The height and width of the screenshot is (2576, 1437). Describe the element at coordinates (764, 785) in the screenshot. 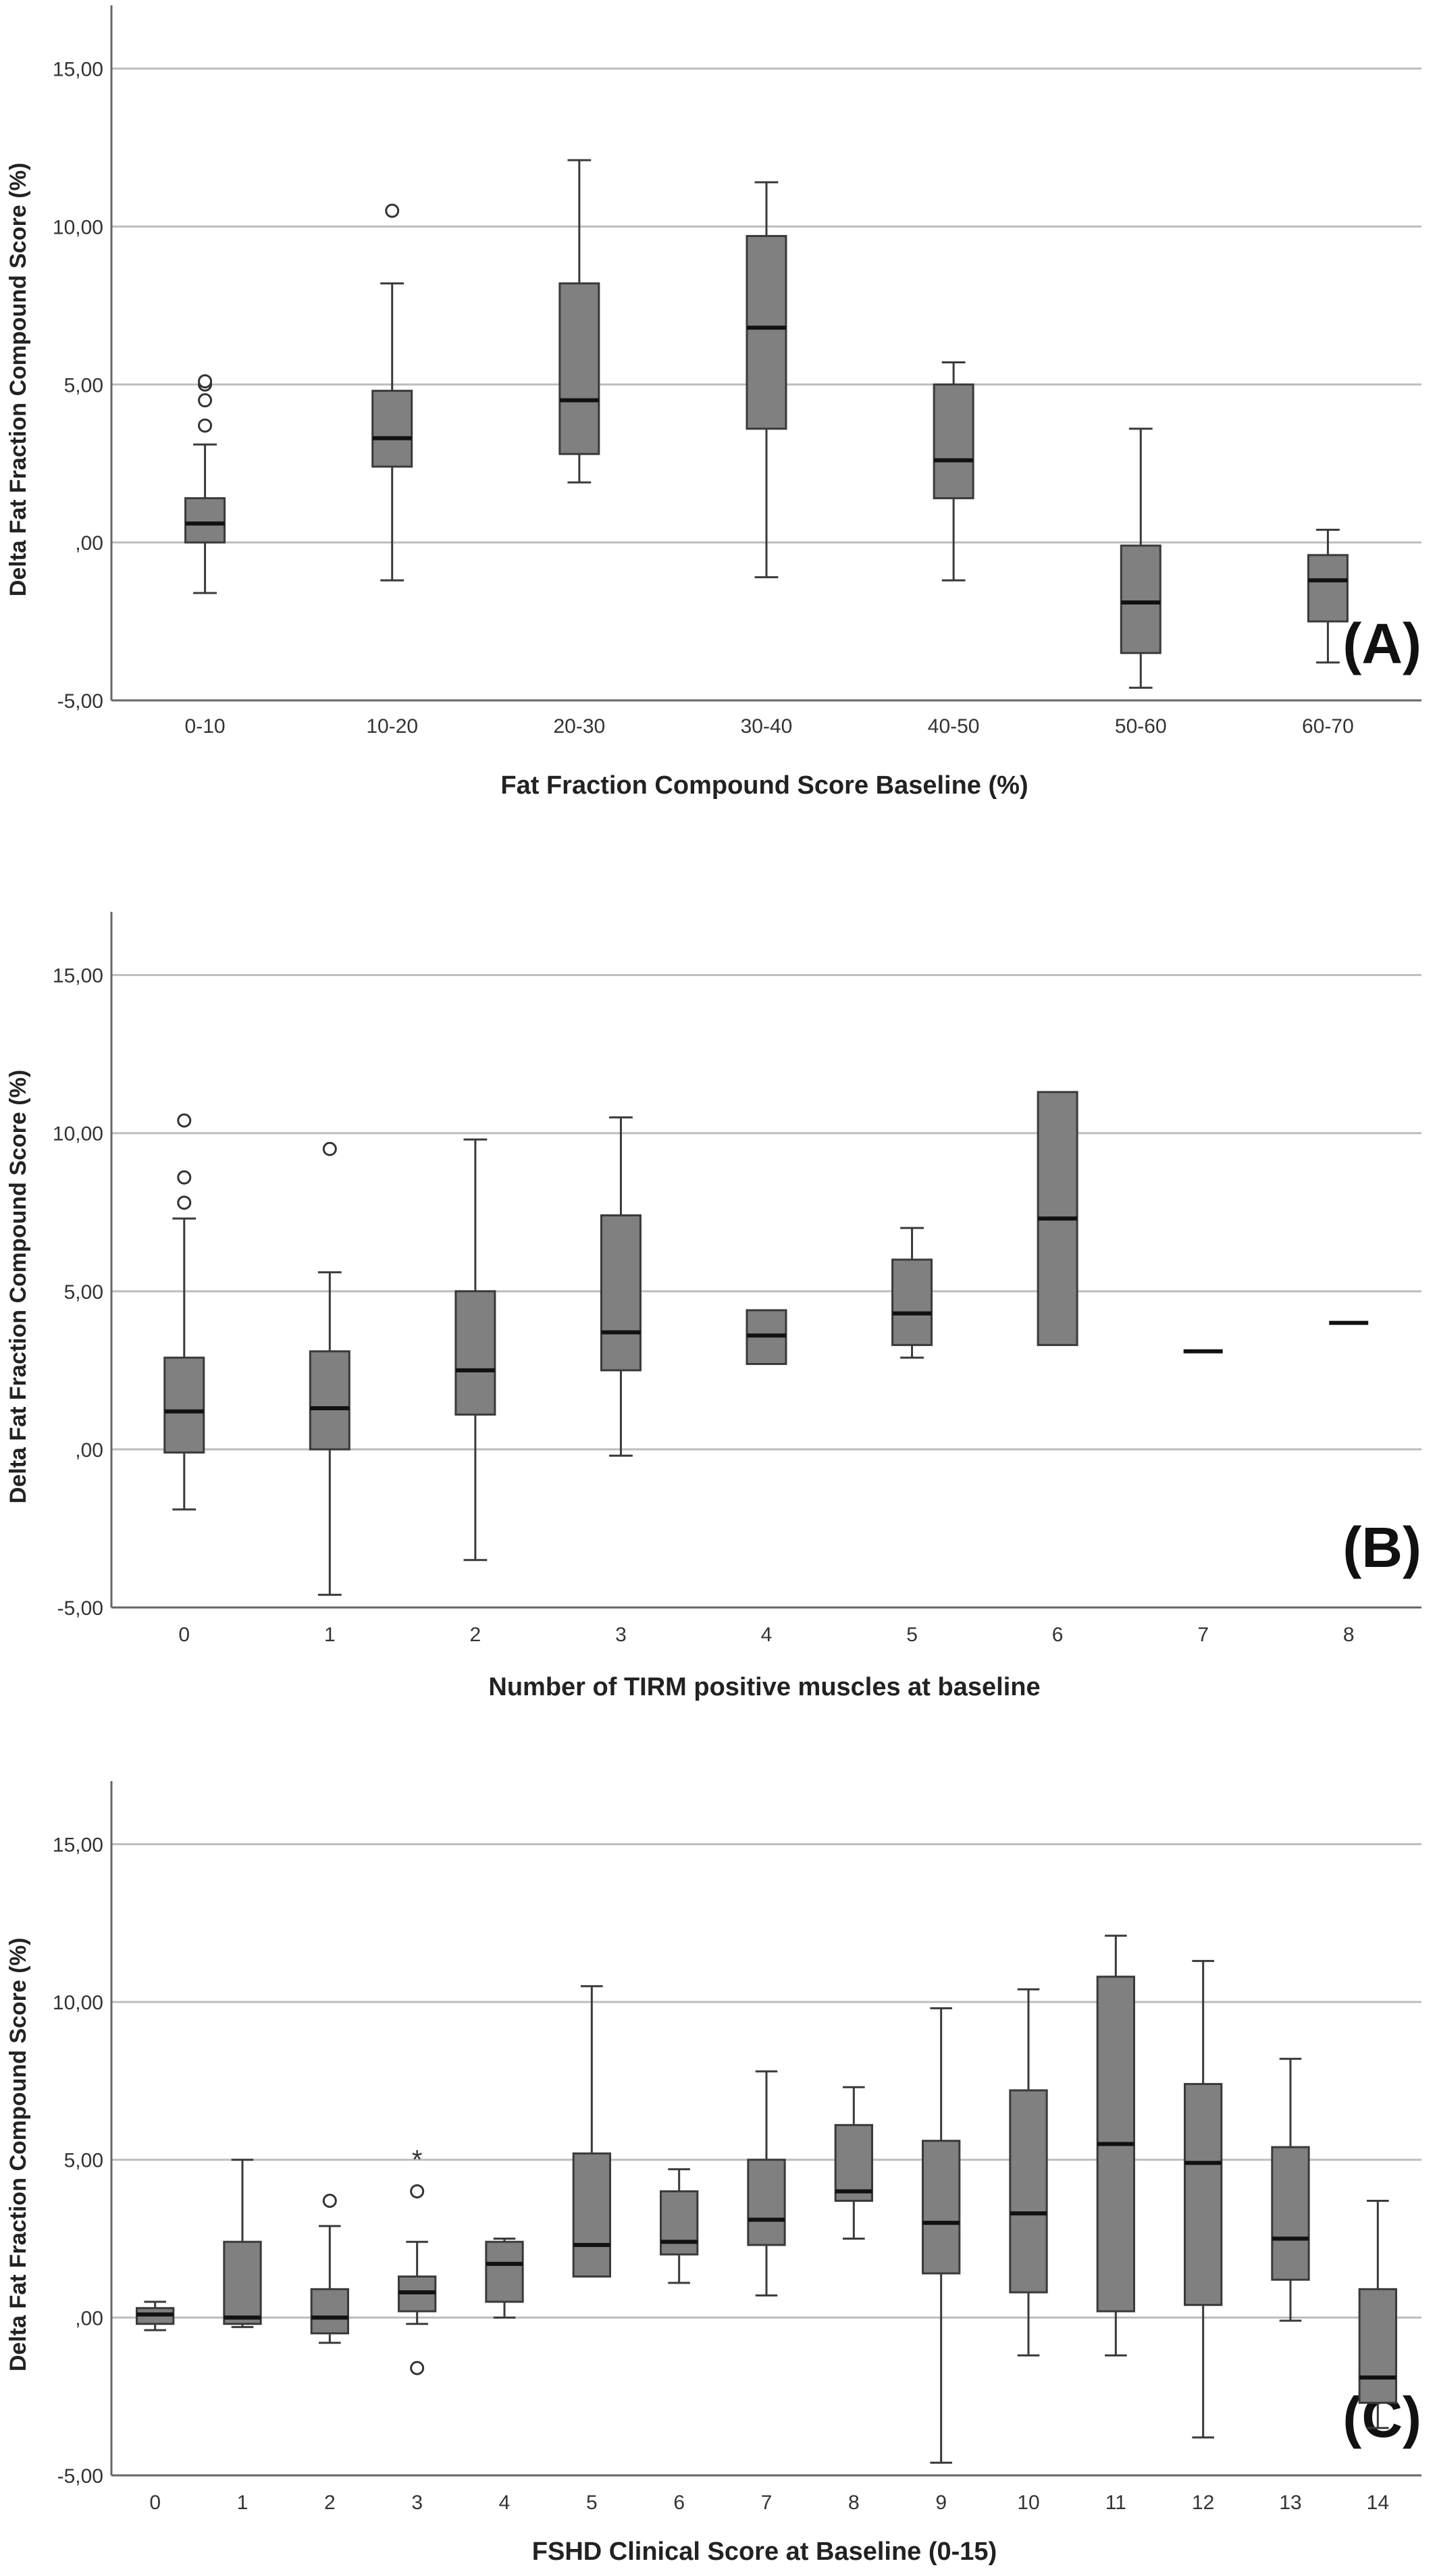

I see `panel-a-x-axis-label: Fat Fraction Compound Score Baseline (%)` at that location.